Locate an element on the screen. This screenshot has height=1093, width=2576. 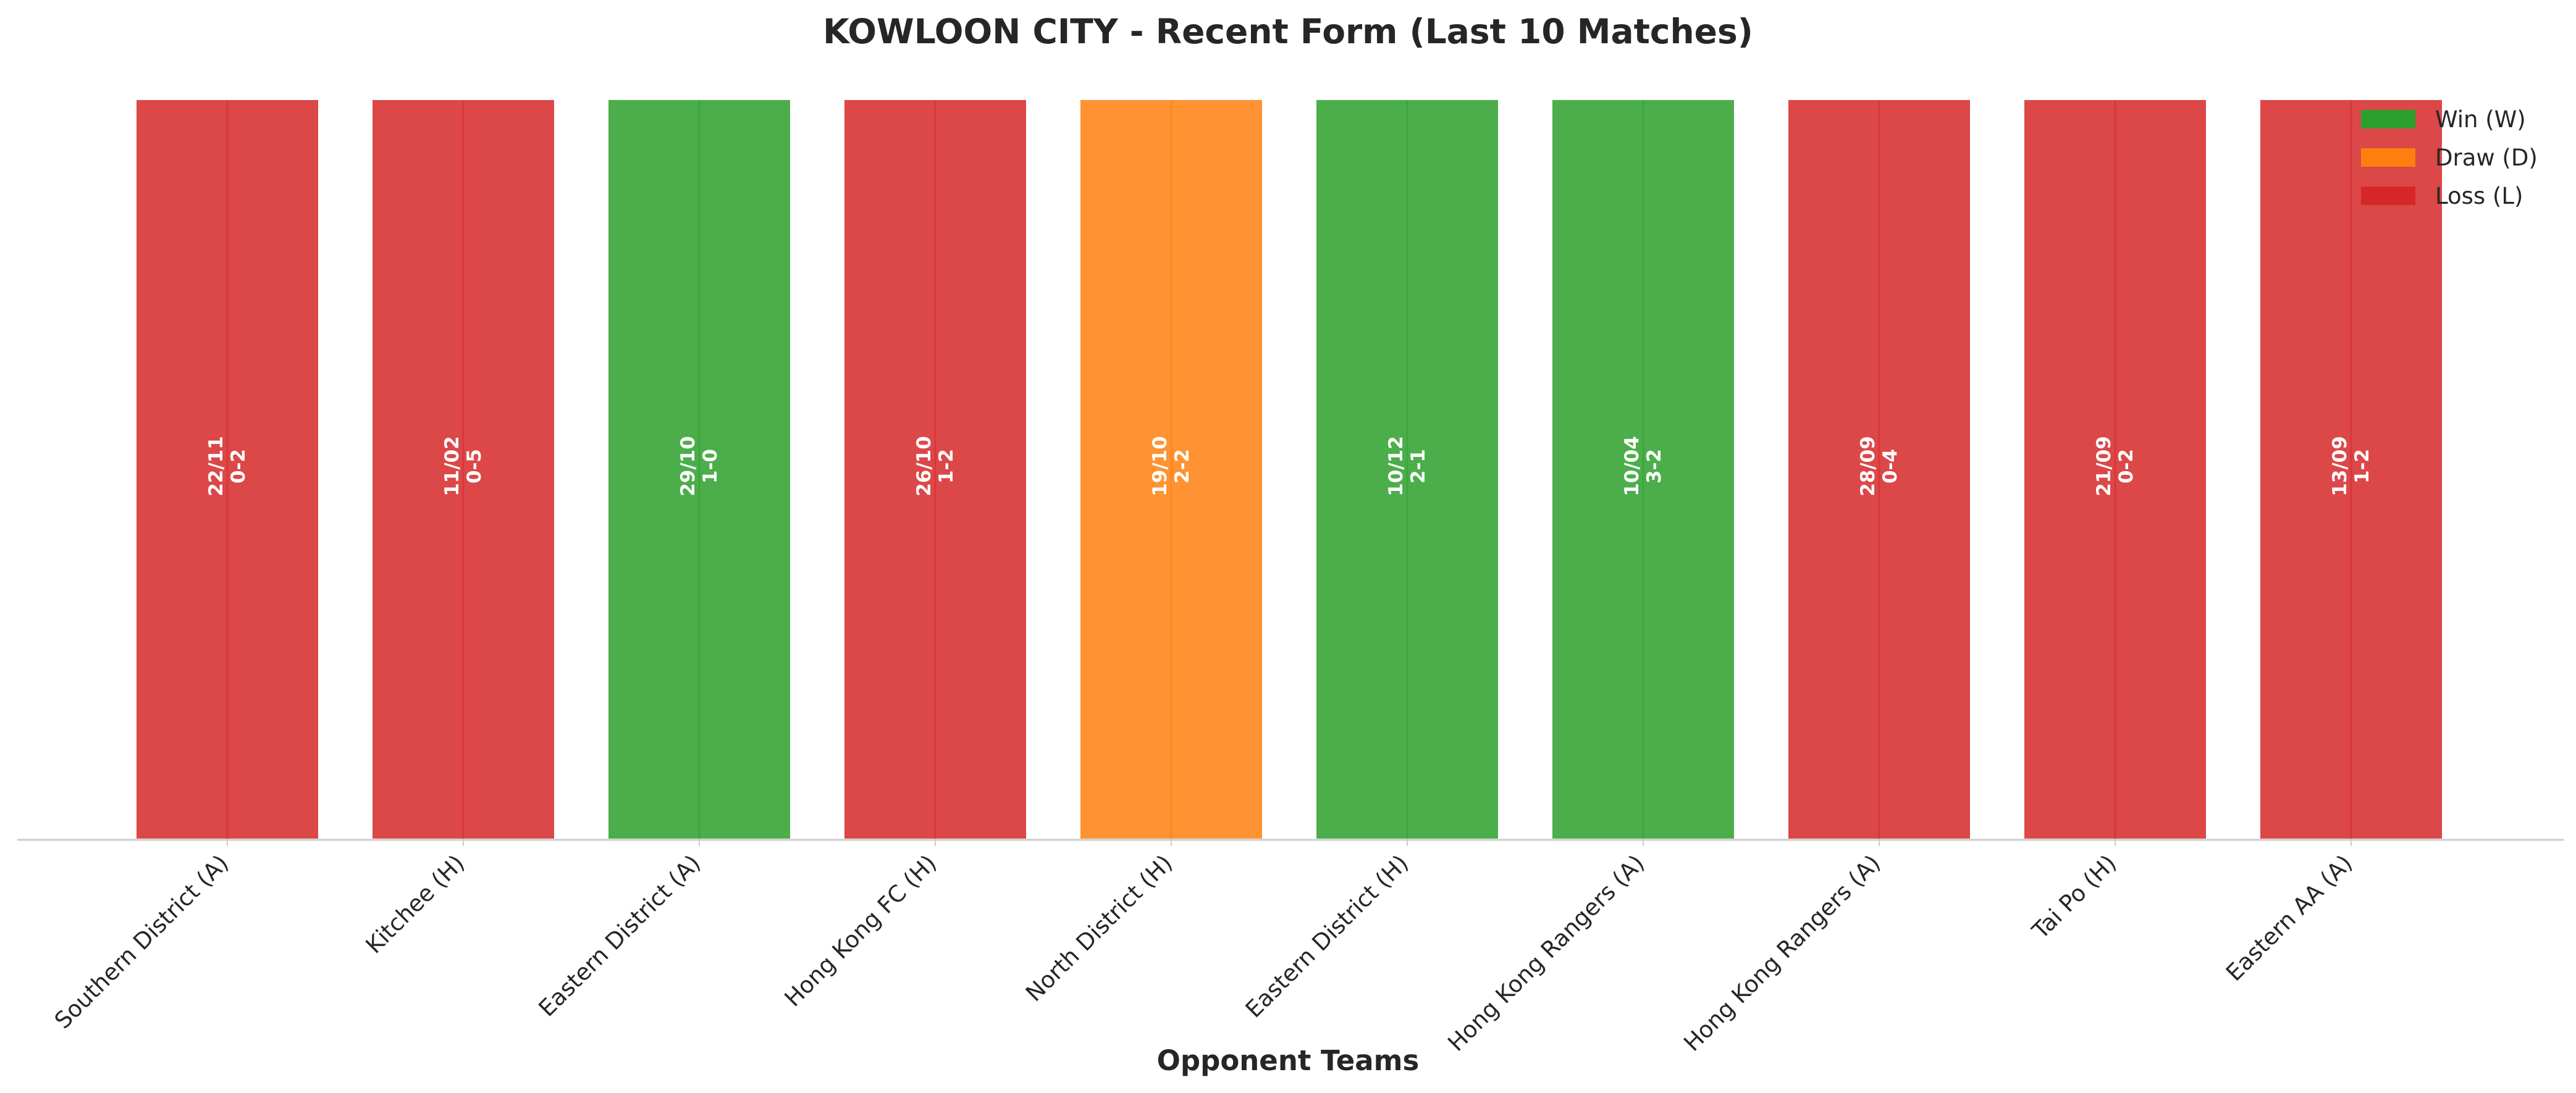
x-tick-label-10: Eastern AA (A) is located at coordinates (2289, 918).